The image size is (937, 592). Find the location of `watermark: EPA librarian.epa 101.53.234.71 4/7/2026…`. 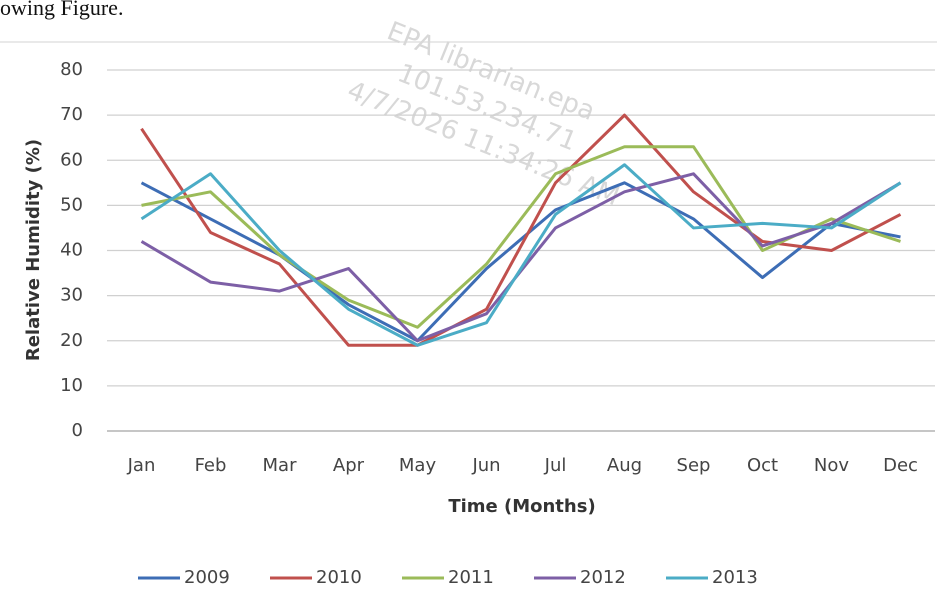

watermark: EPA librarian.epa 101.53.234.71 4/7/2026… is located at coordinates (483, 114).